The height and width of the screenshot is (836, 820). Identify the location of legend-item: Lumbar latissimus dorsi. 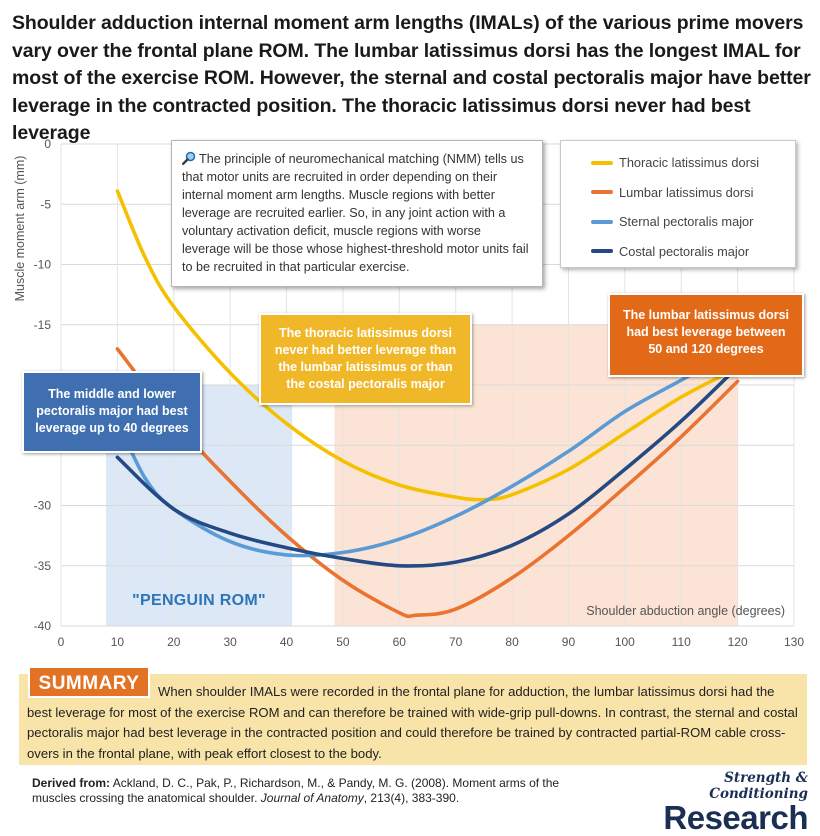
(678, 193).